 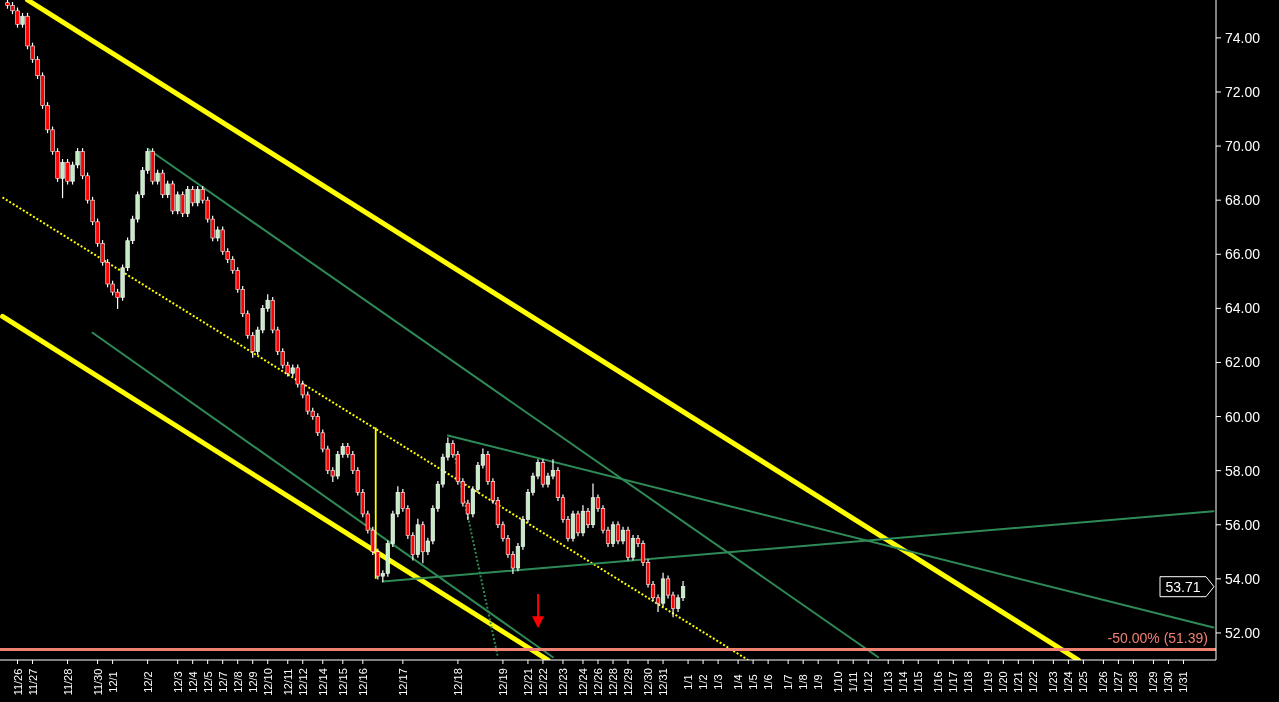 What do you see at coordinates (738, 682) in the screenshot?
I see `x-tick-label: 1/4` at bounding box center [738, 682].